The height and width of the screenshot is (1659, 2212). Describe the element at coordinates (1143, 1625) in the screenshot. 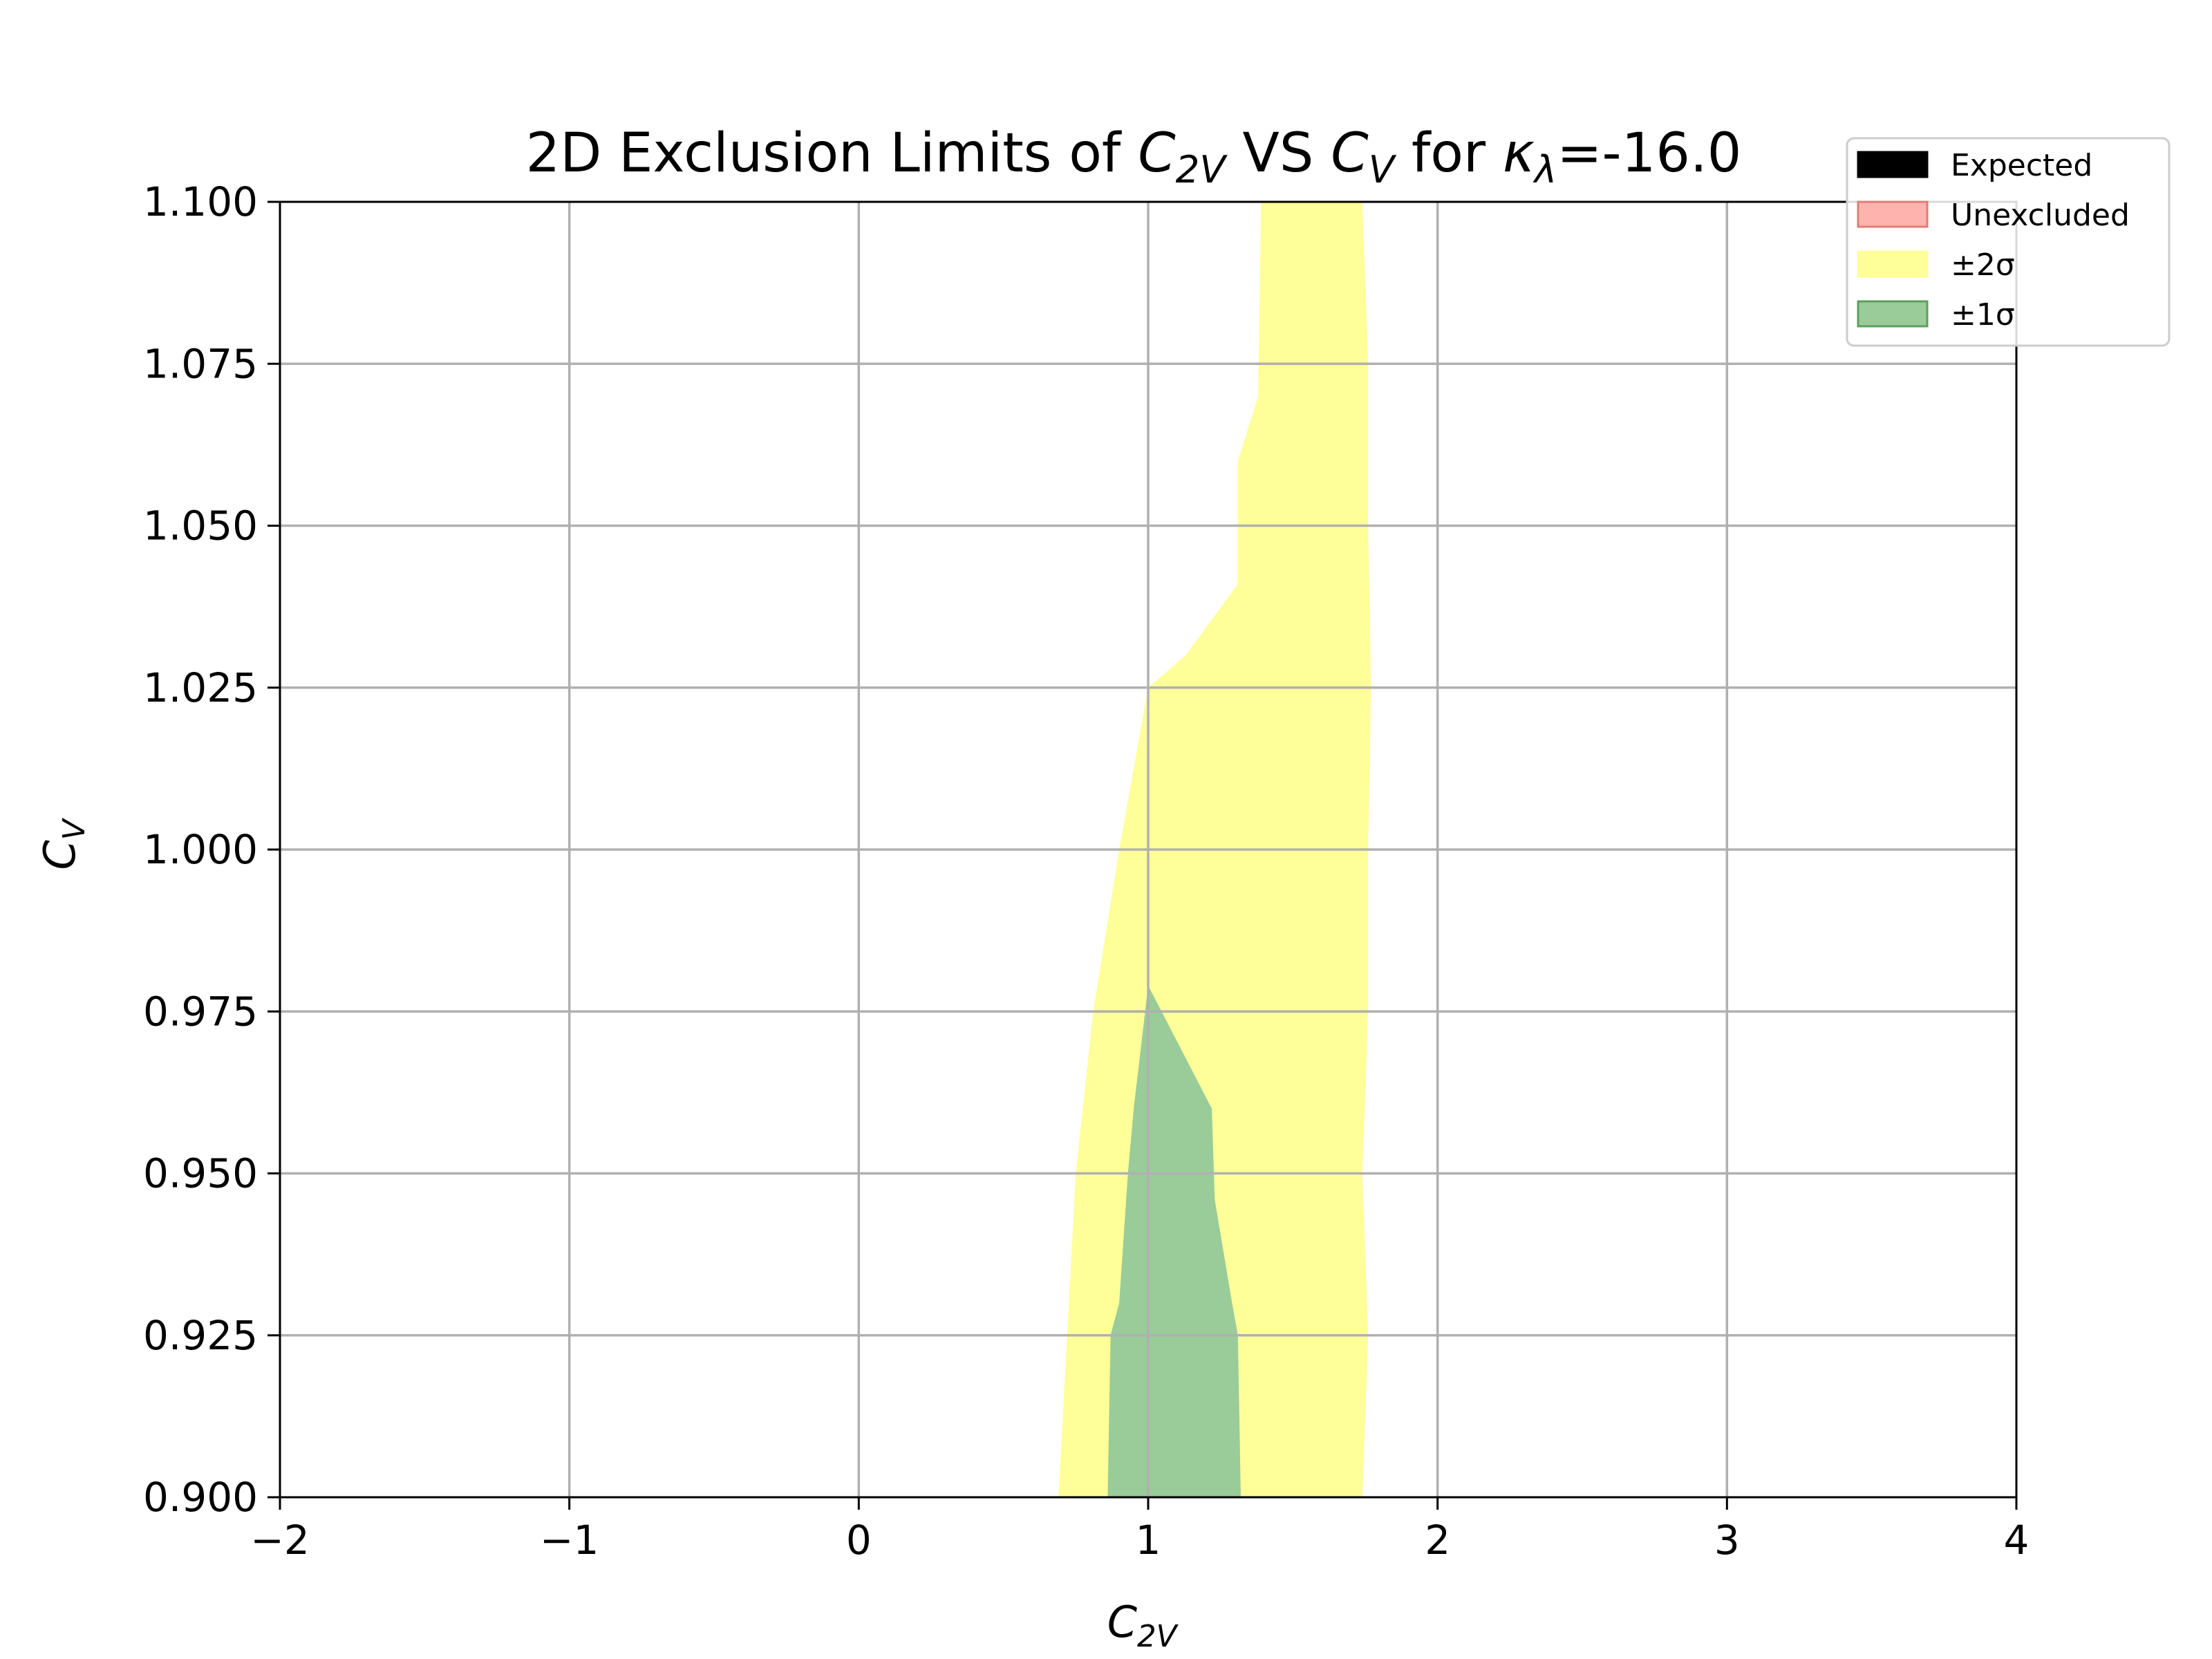

I see `x-axis-label: C2V` at that location.